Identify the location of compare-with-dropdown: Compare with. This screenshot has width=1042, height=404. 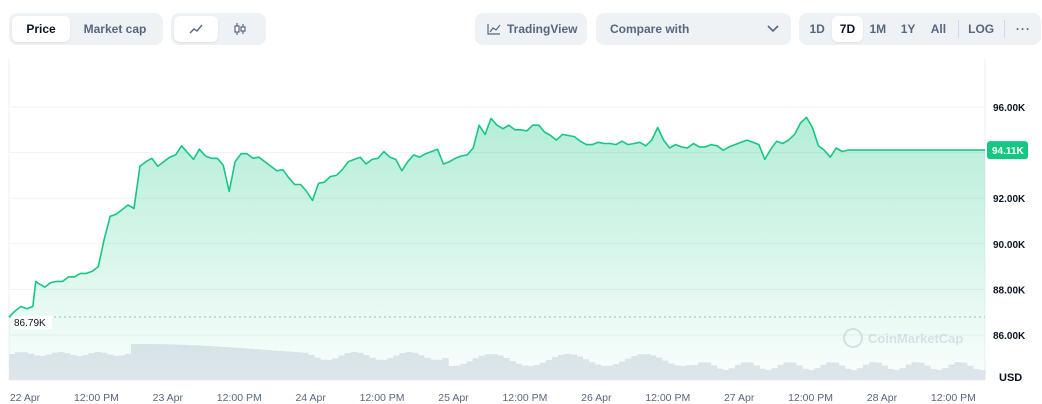
(693, 29).